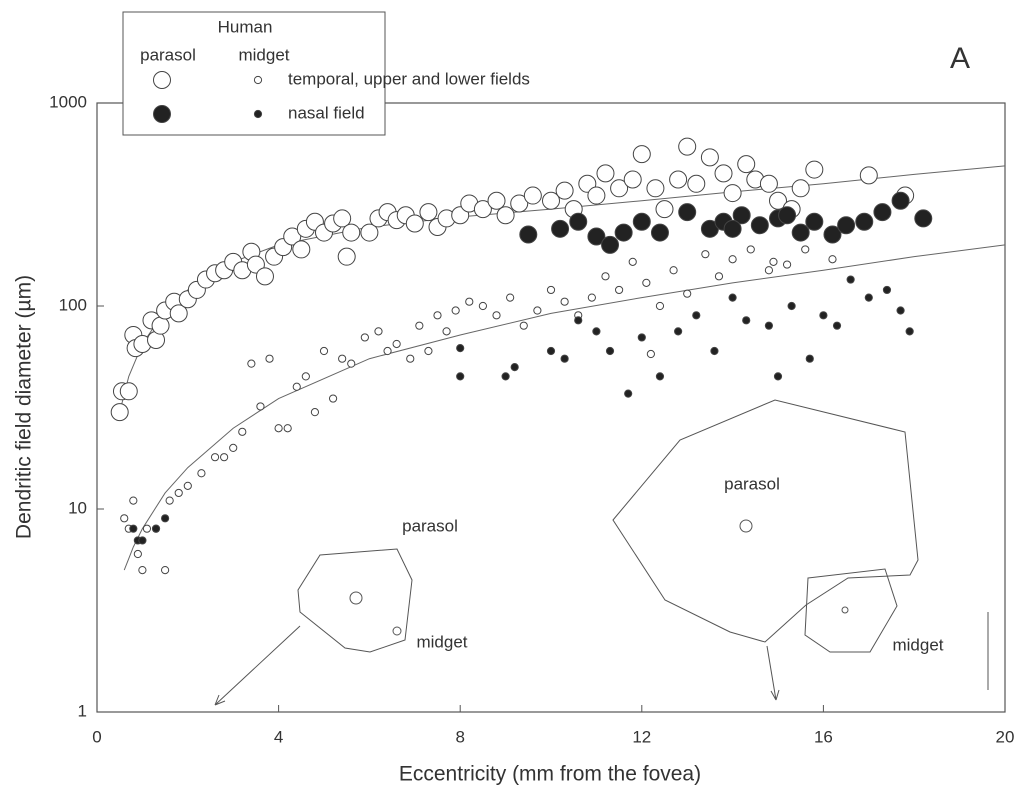 This screenshot has height=790, width=1026. Describe the element at coordinates (168, 54) in the screenshot. I see `legend-group: parasol` at that location.